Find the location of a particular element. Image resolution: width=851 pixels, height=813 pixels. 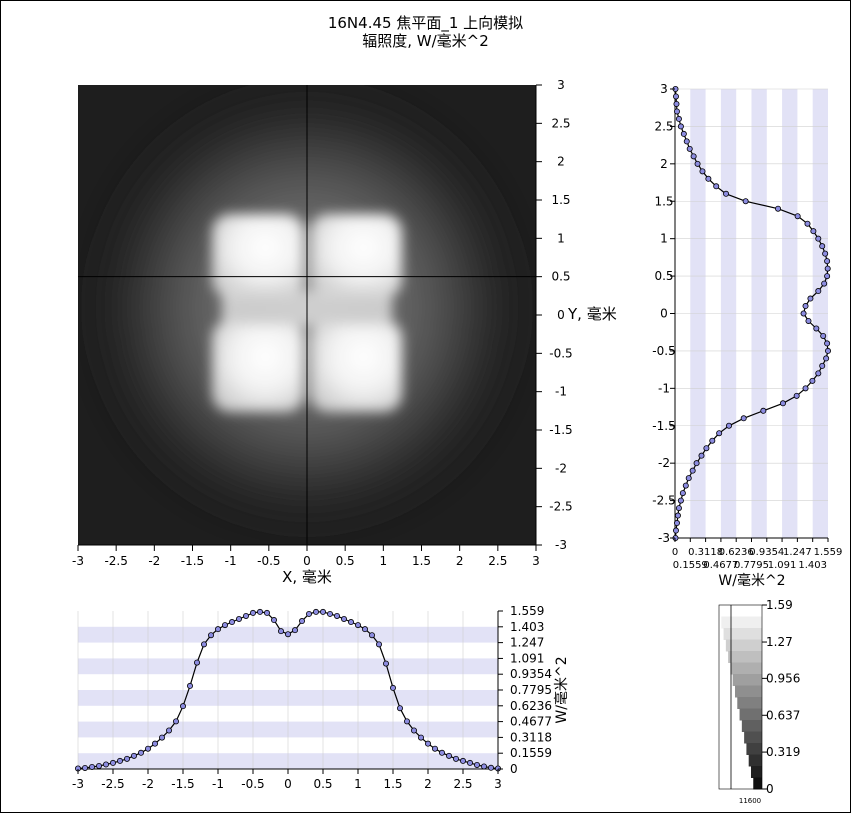

colorbar: 1.59 1.27 0.956 0.637 0.319 0 11600 is located at coordinates (759, 701).